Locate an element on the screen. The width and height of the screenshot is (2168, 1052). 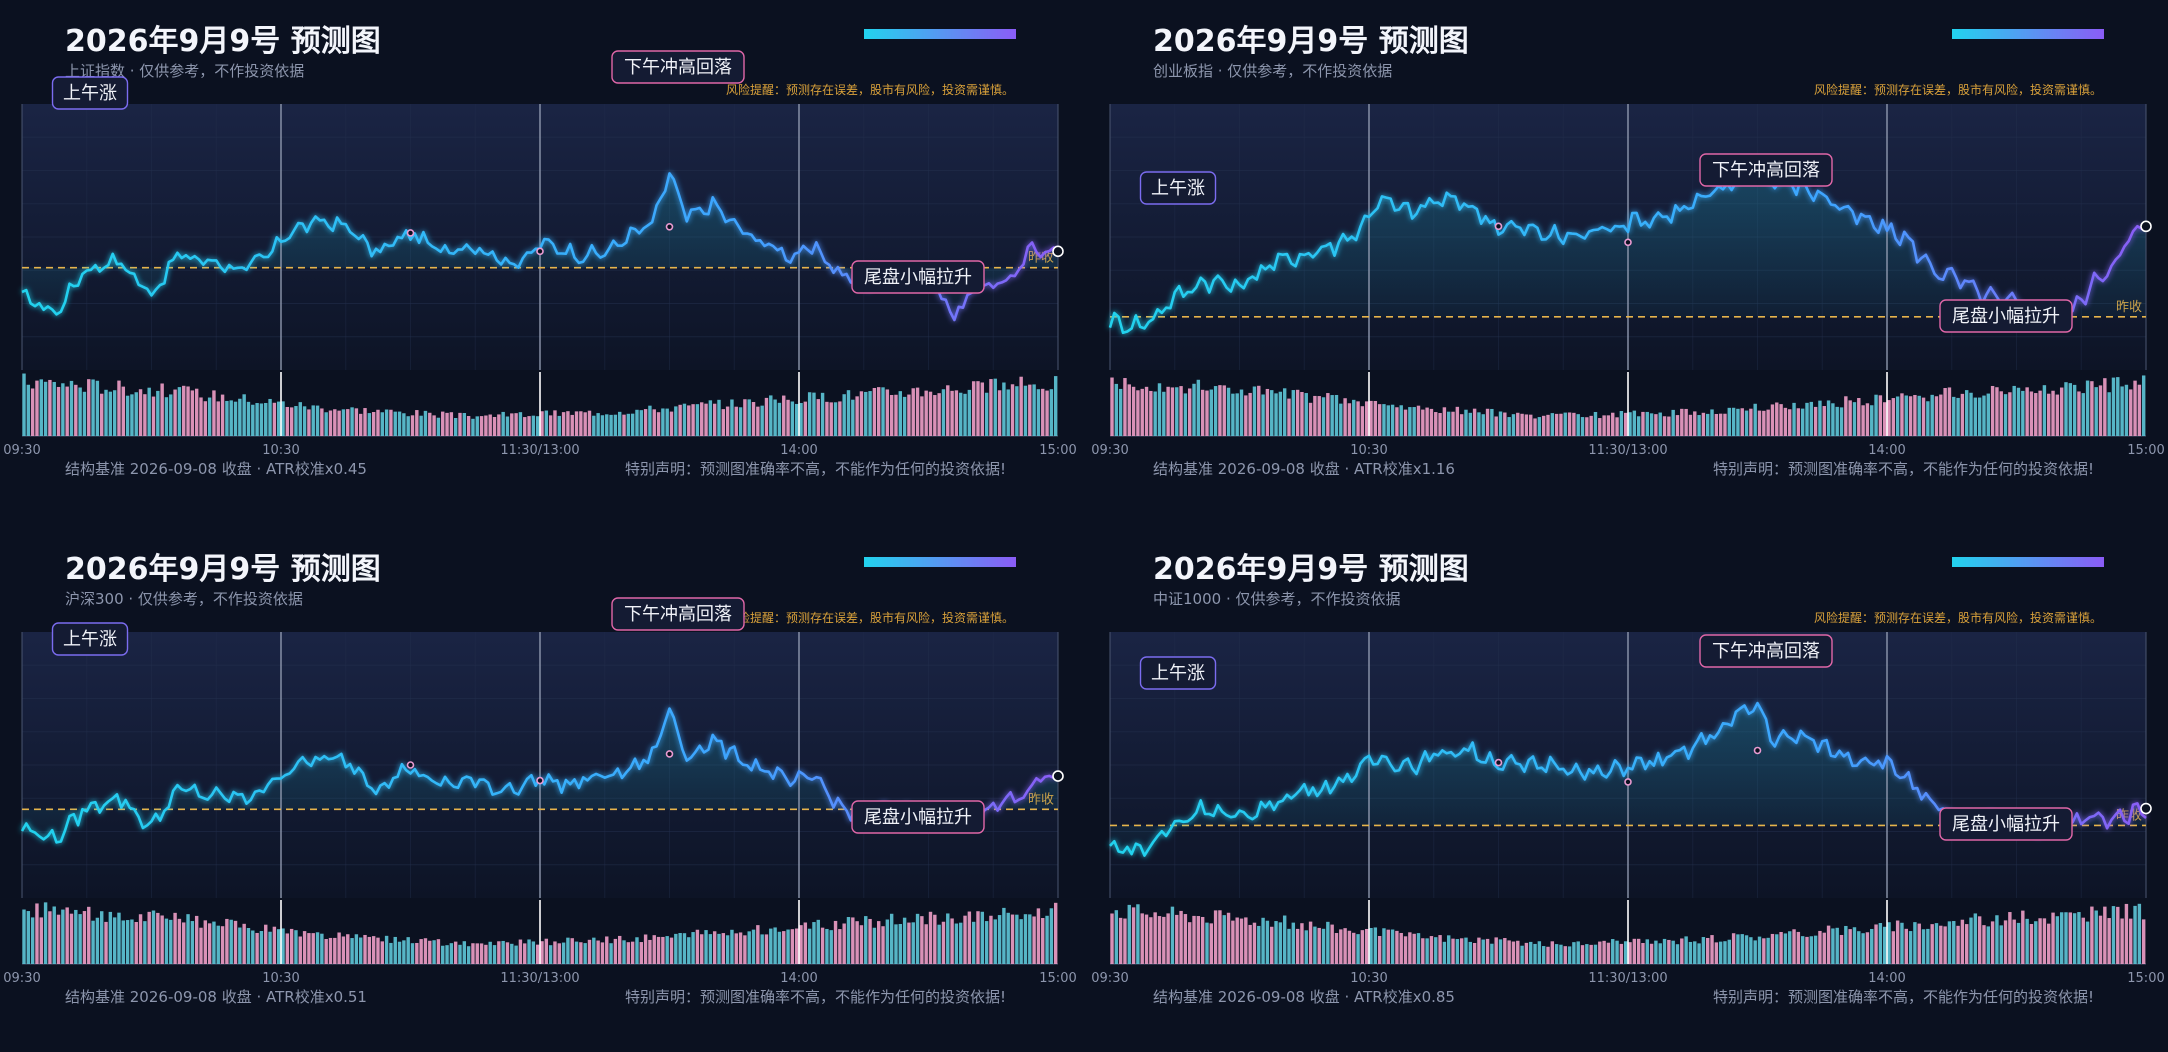
x-tick-label: 14:00 is located at coordinates (1886, 450).